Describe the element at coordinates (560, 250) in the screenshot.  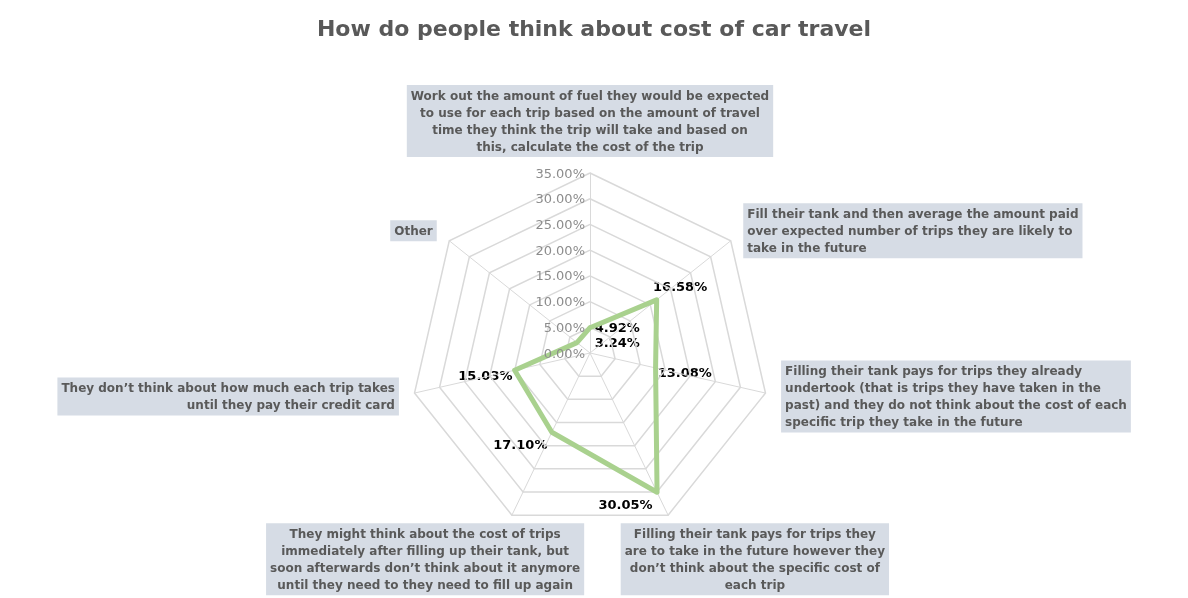
I see `y-tick-label: 20.00%` at that location.